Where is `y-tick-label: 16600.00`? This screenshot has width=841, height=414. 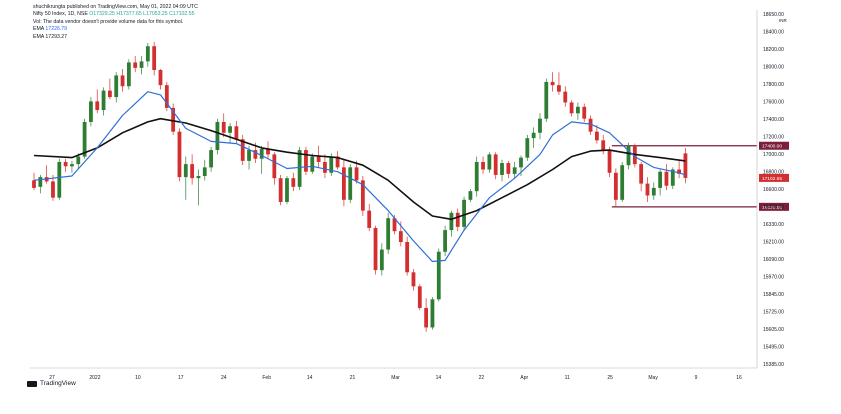 y-tick-label: 16600.00 is located at coordinates (773, 190).